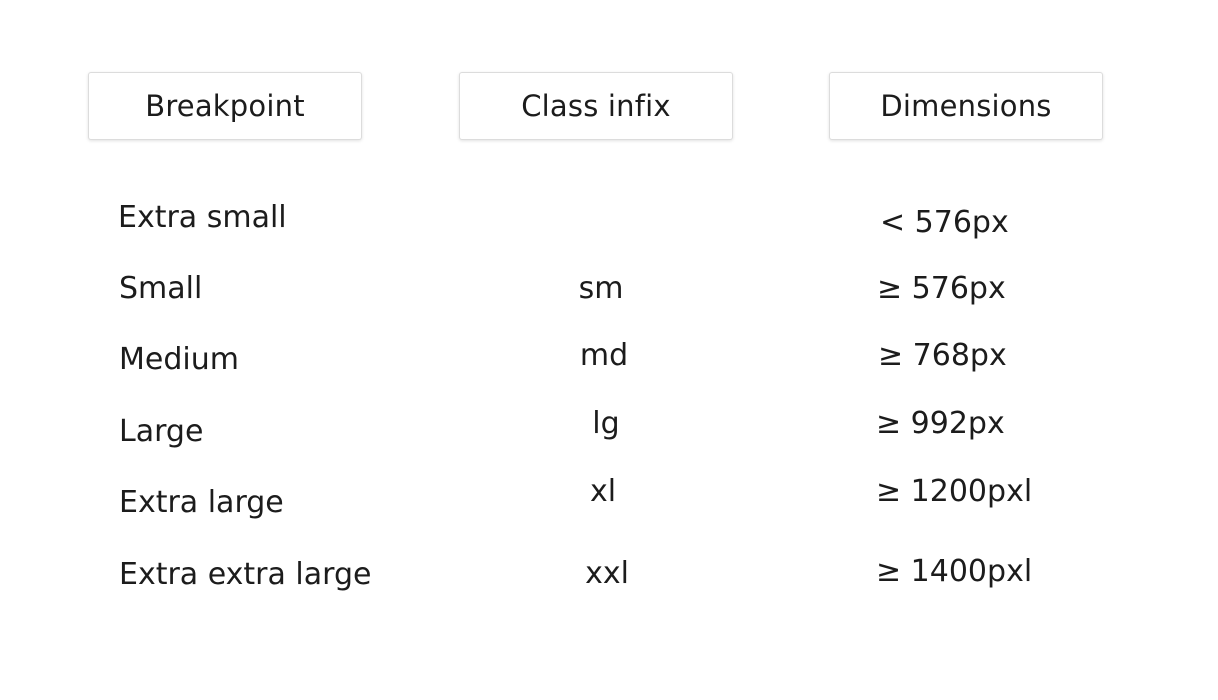 Image resolution: width=1218 pixels, height=700 pixels. What do you see at coordinates (942, 355) in the screenshot?
I see `dimensions-cell: ≥ 768px` at bounding box center [942, 355].